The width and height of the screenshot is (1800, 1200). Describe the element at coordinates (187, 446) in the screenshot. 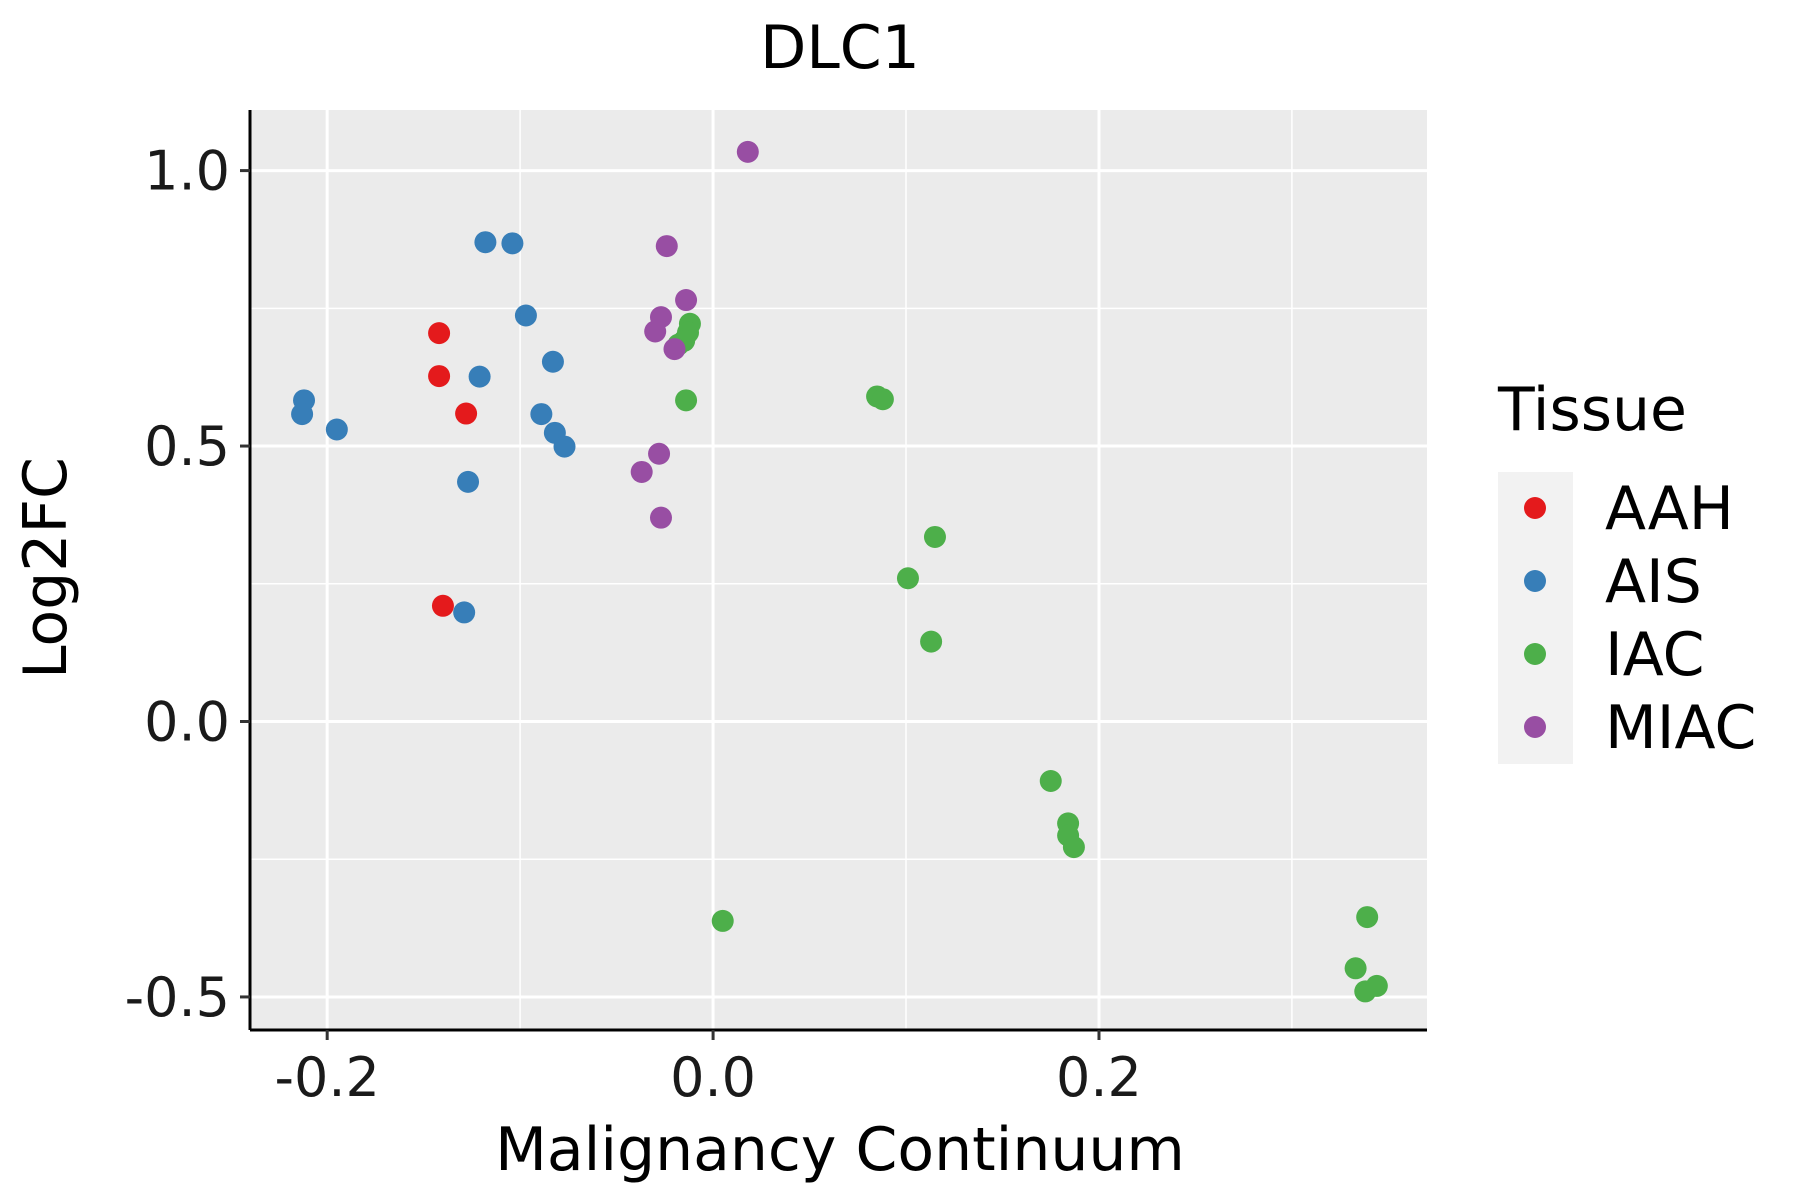

I see `y-tick-label: 0.5` at that location.